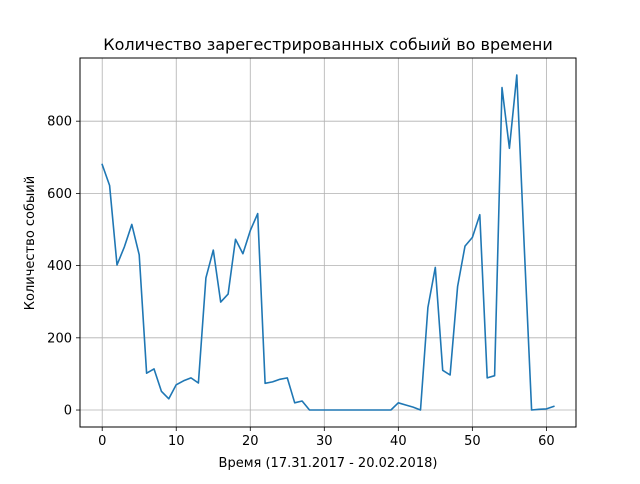  I want to click on y-tick-label: 600, so click(59, 194).